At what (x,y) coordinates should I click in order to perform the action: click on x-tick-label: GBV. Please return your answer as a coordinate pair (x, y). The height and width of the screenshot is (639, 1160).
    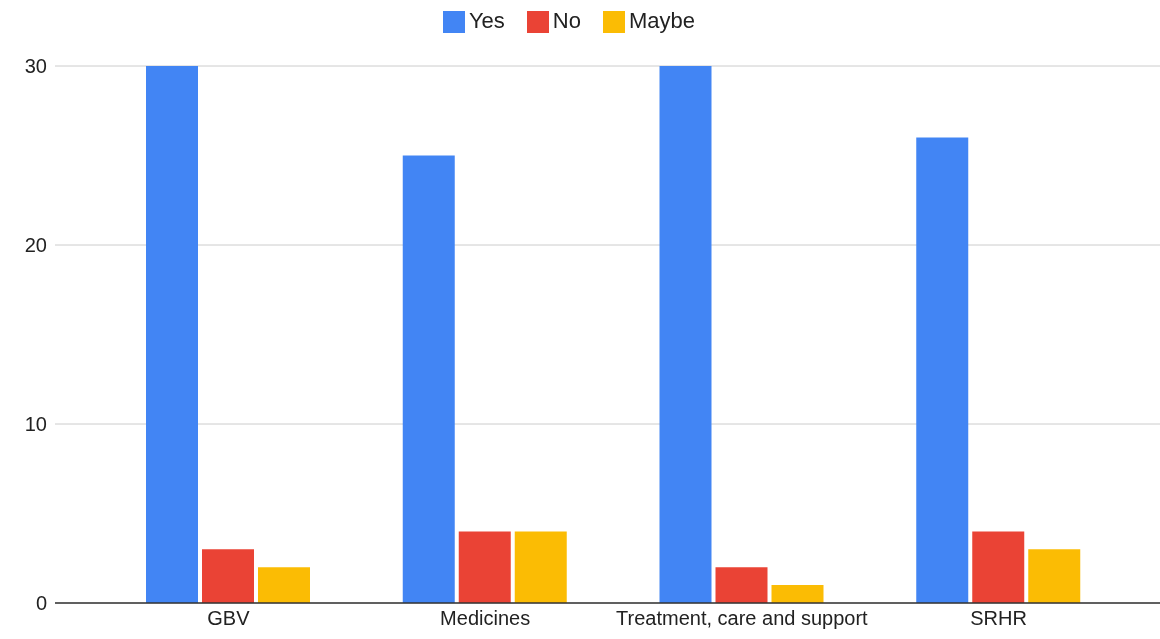
    Looking at the image, I should click on (229, 618).